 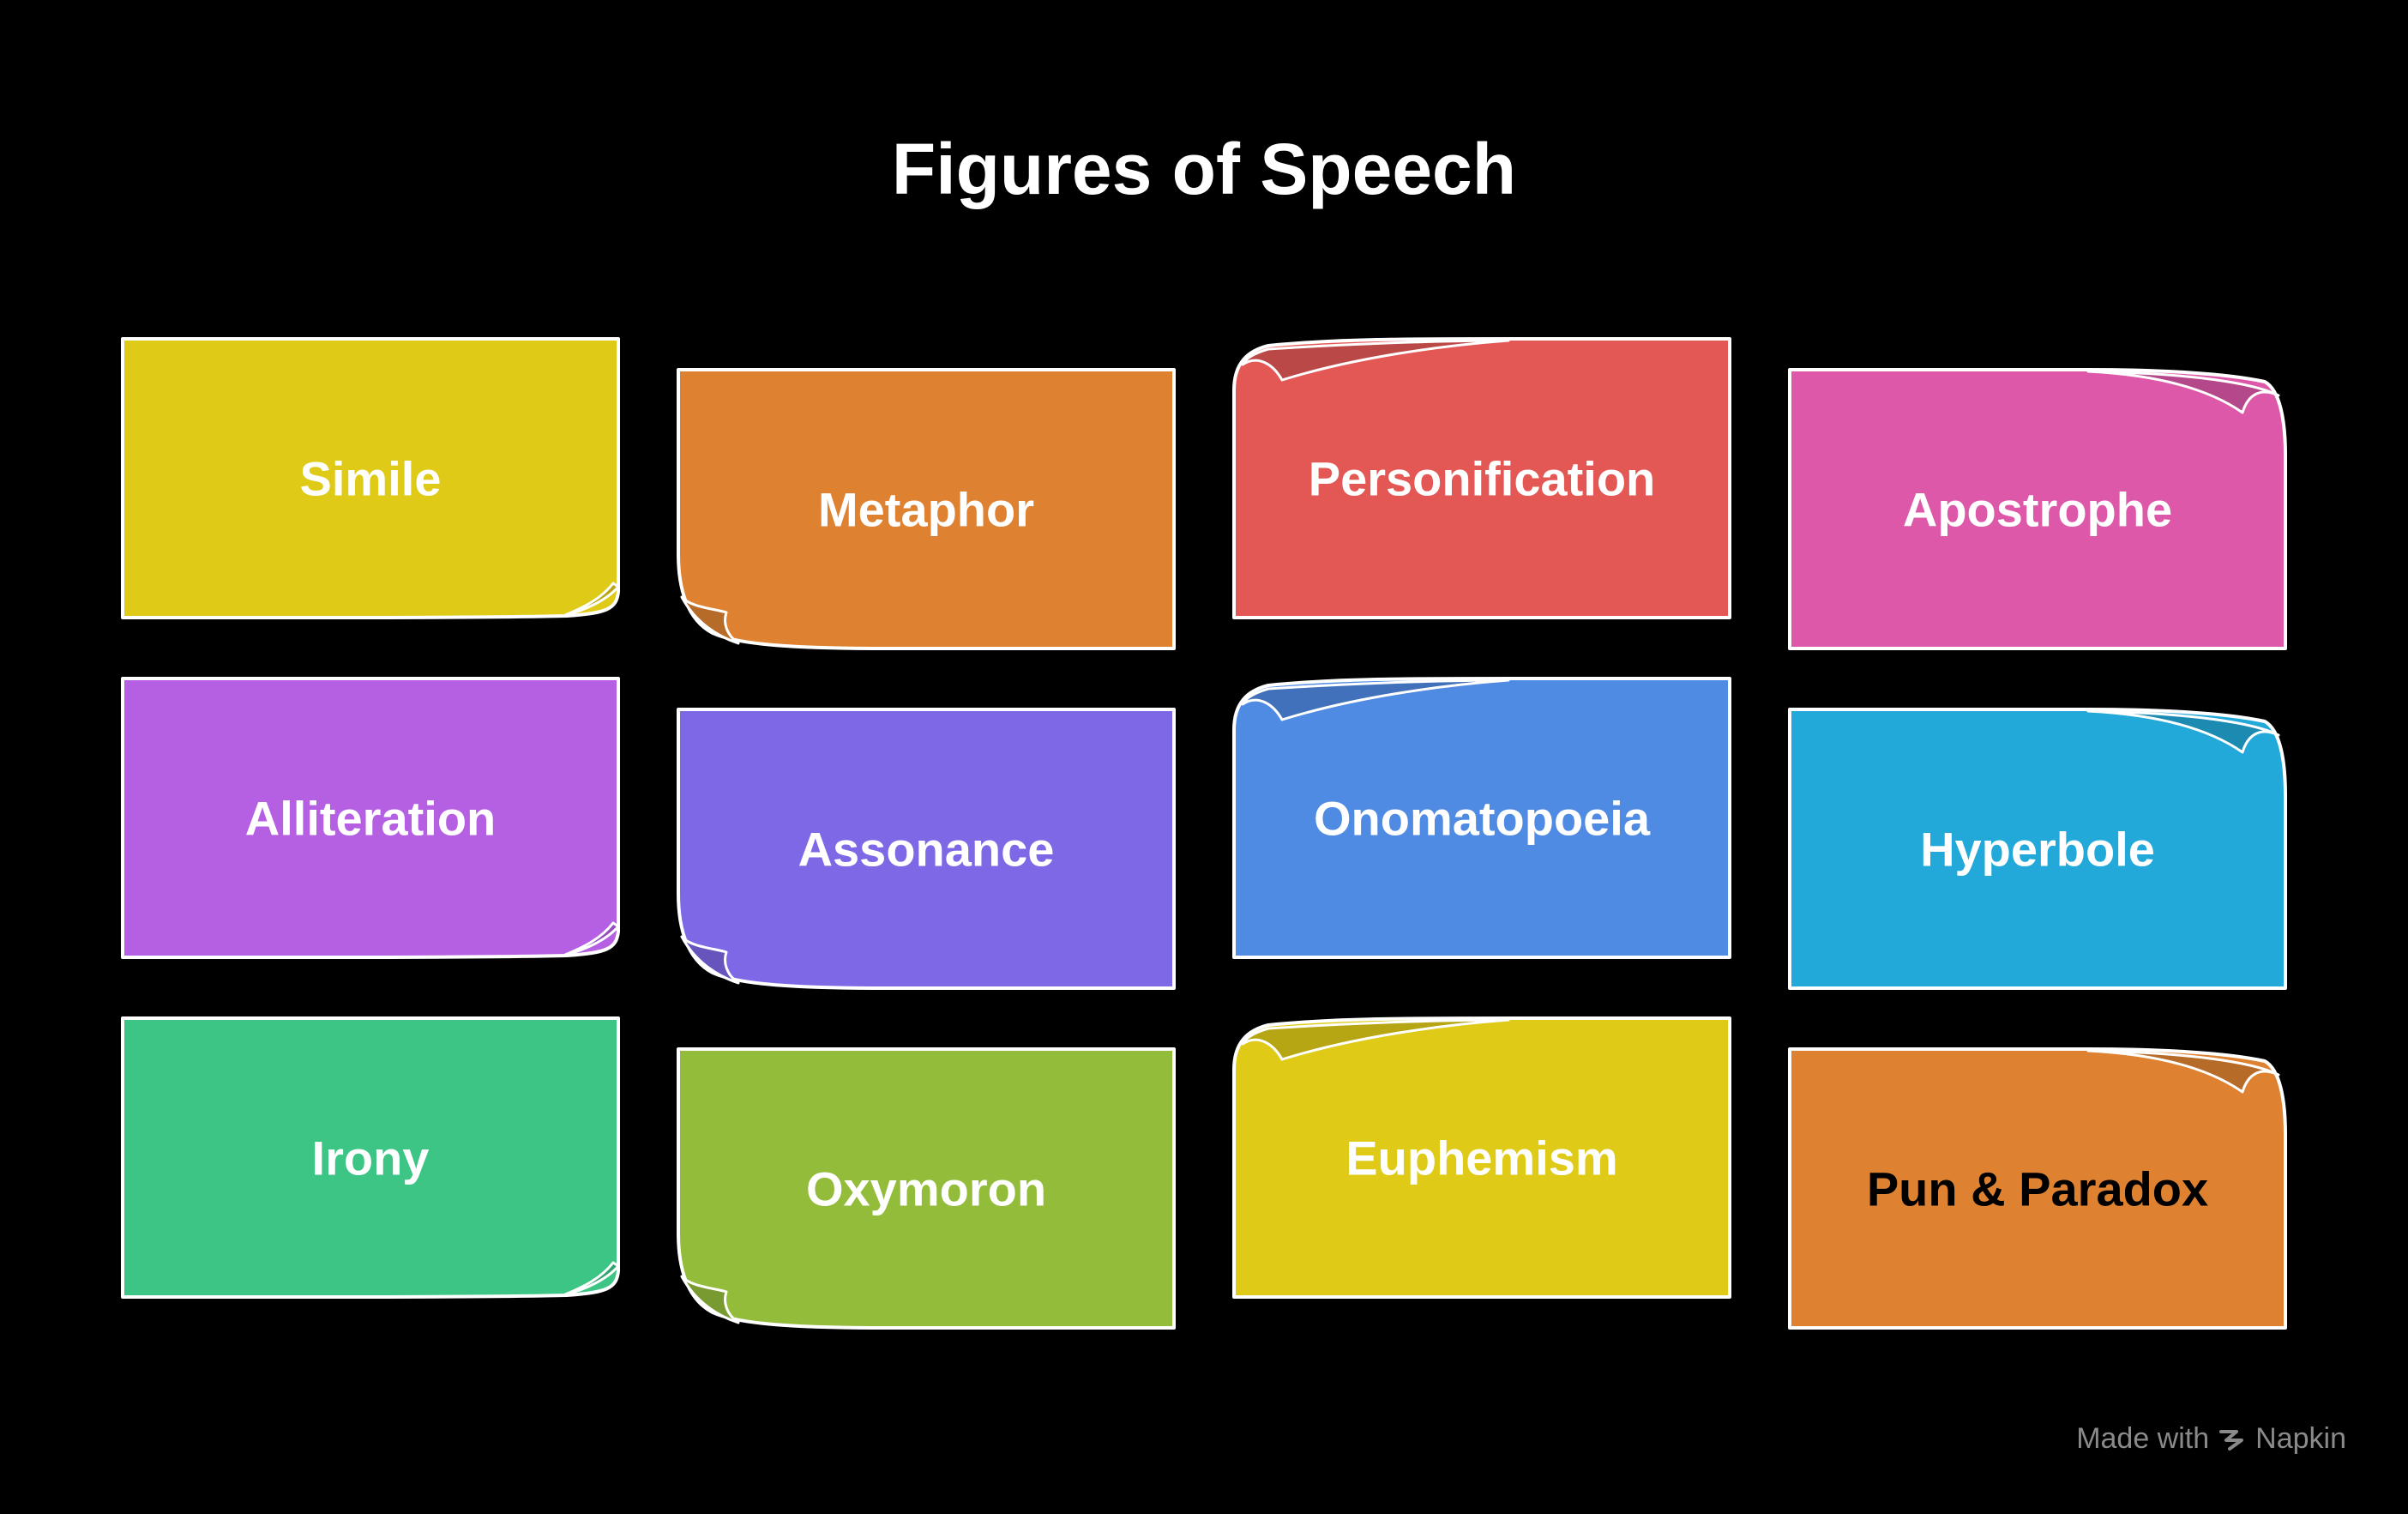 I want to click on card-pun-paradox-label: Pun & Paradox, so click(x=2038, y=1189).